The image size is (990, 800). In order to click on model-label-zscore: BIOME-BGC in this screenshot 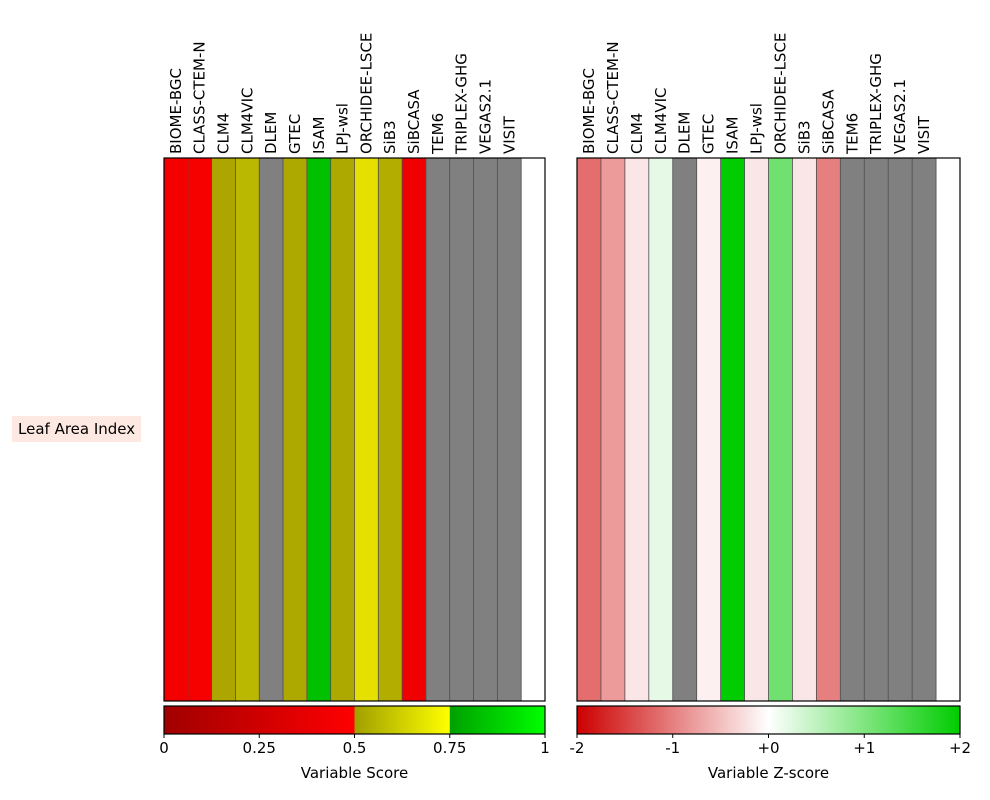, I will do `click(589, 111)`.